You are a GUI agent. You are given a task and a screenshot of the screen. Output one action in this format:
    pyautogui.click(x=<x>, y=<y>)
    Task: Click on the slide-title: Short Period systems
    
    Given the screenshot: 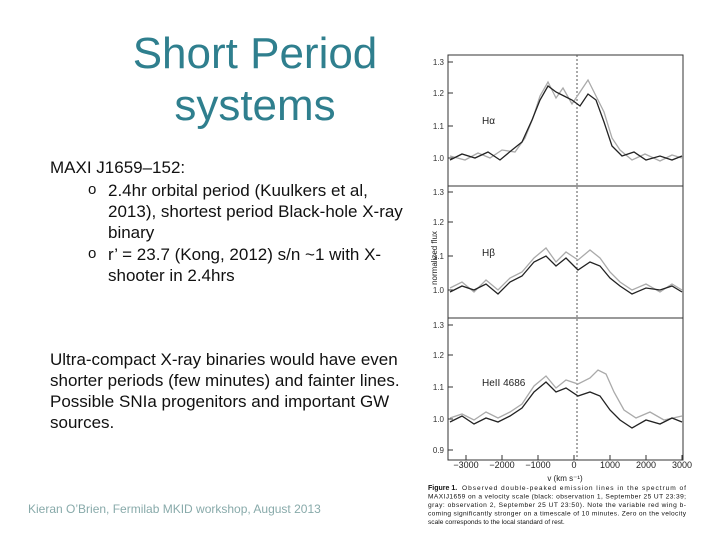 What is the action you would take?
    pyautogui.click(x=255, y=79)
    